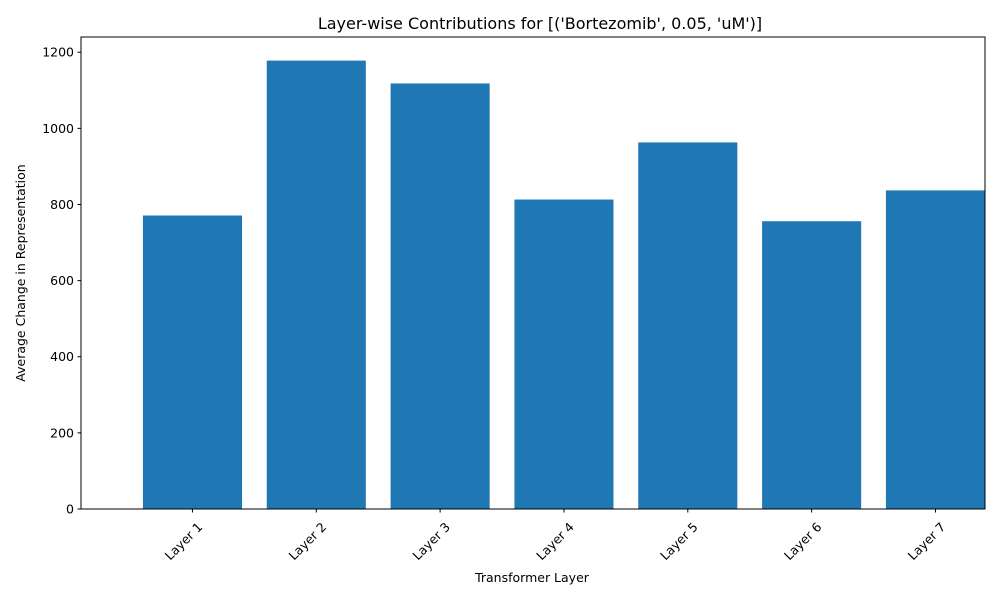 This screenshot has height=604, width=1000. I want to click on y-tick-label: 600, so click(62, 280).